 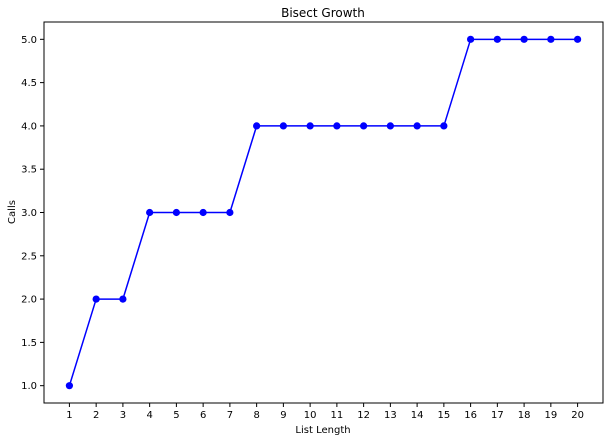 What do you see at coordinates (96, 415) in the screenshot?
I see `x-tick-label: 2` at bounding box center [96, 415].